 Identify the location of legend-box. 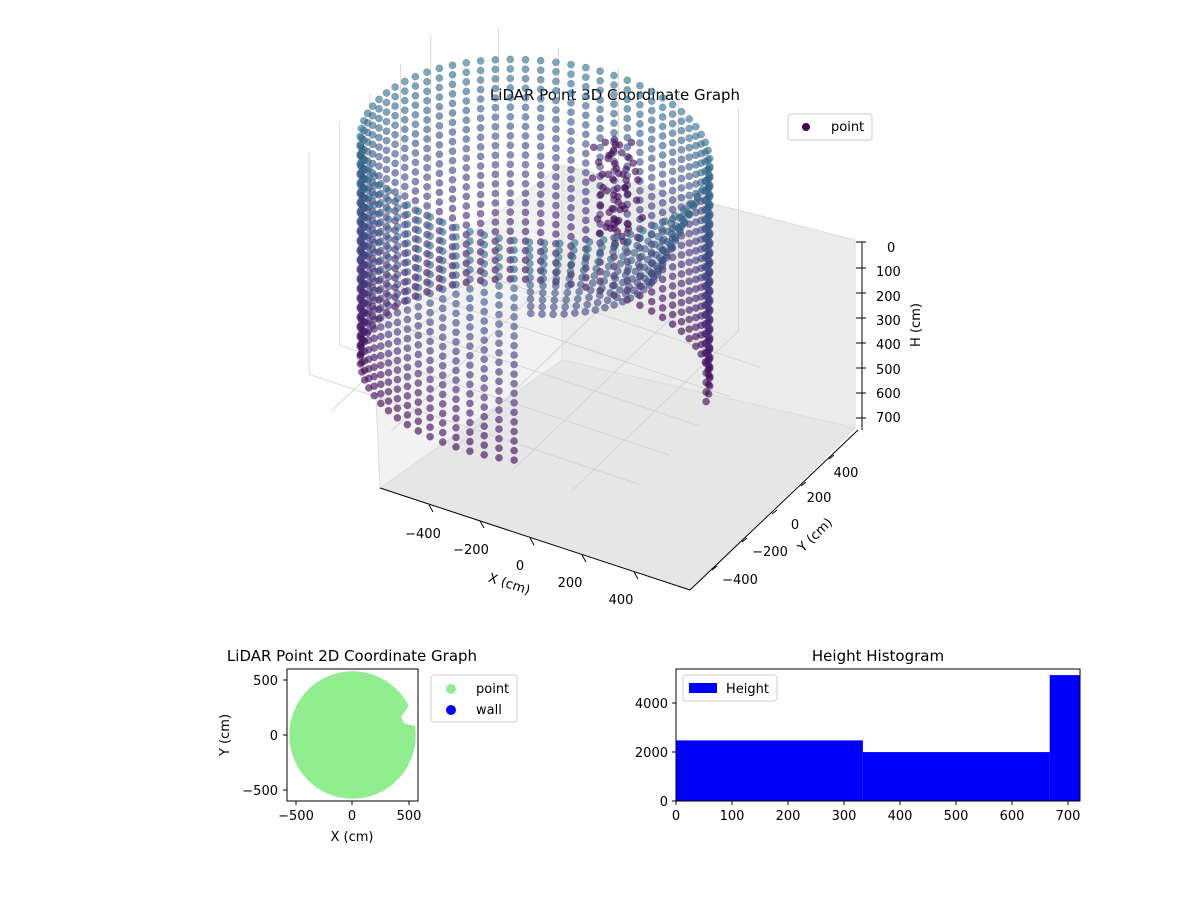
(730, 688).